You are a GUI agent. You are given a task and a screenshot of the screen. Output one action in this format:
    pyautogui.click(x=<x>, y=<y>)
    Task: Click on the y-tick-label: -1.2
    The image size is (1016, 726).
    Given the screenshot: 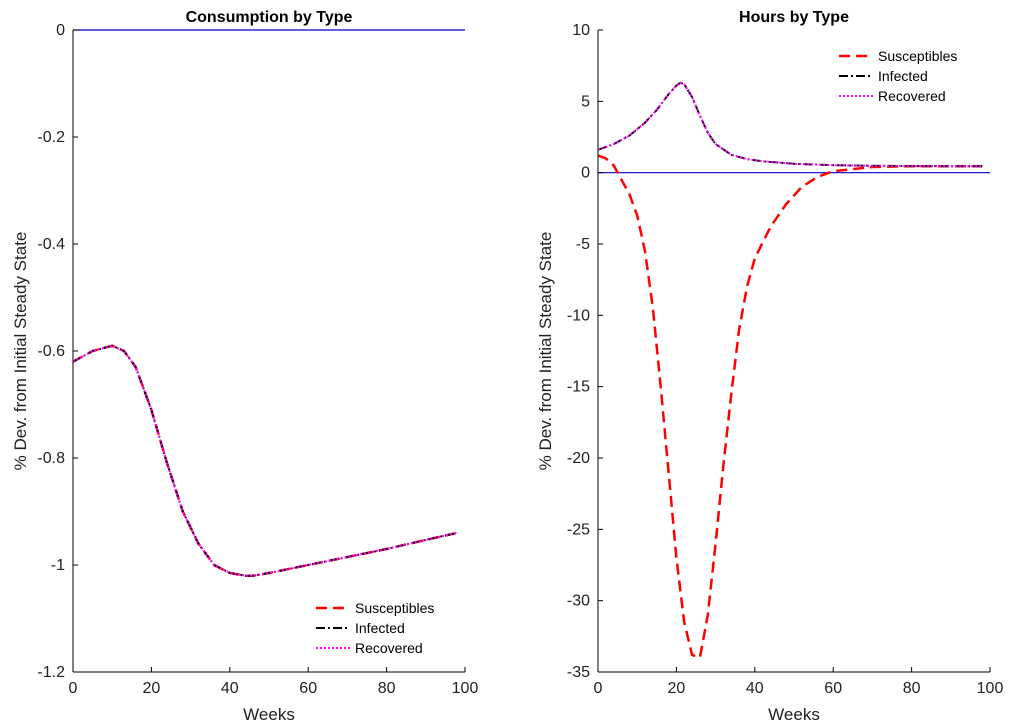 What is the action you would take?
    pyautogui.click(x=51, y=672)
    